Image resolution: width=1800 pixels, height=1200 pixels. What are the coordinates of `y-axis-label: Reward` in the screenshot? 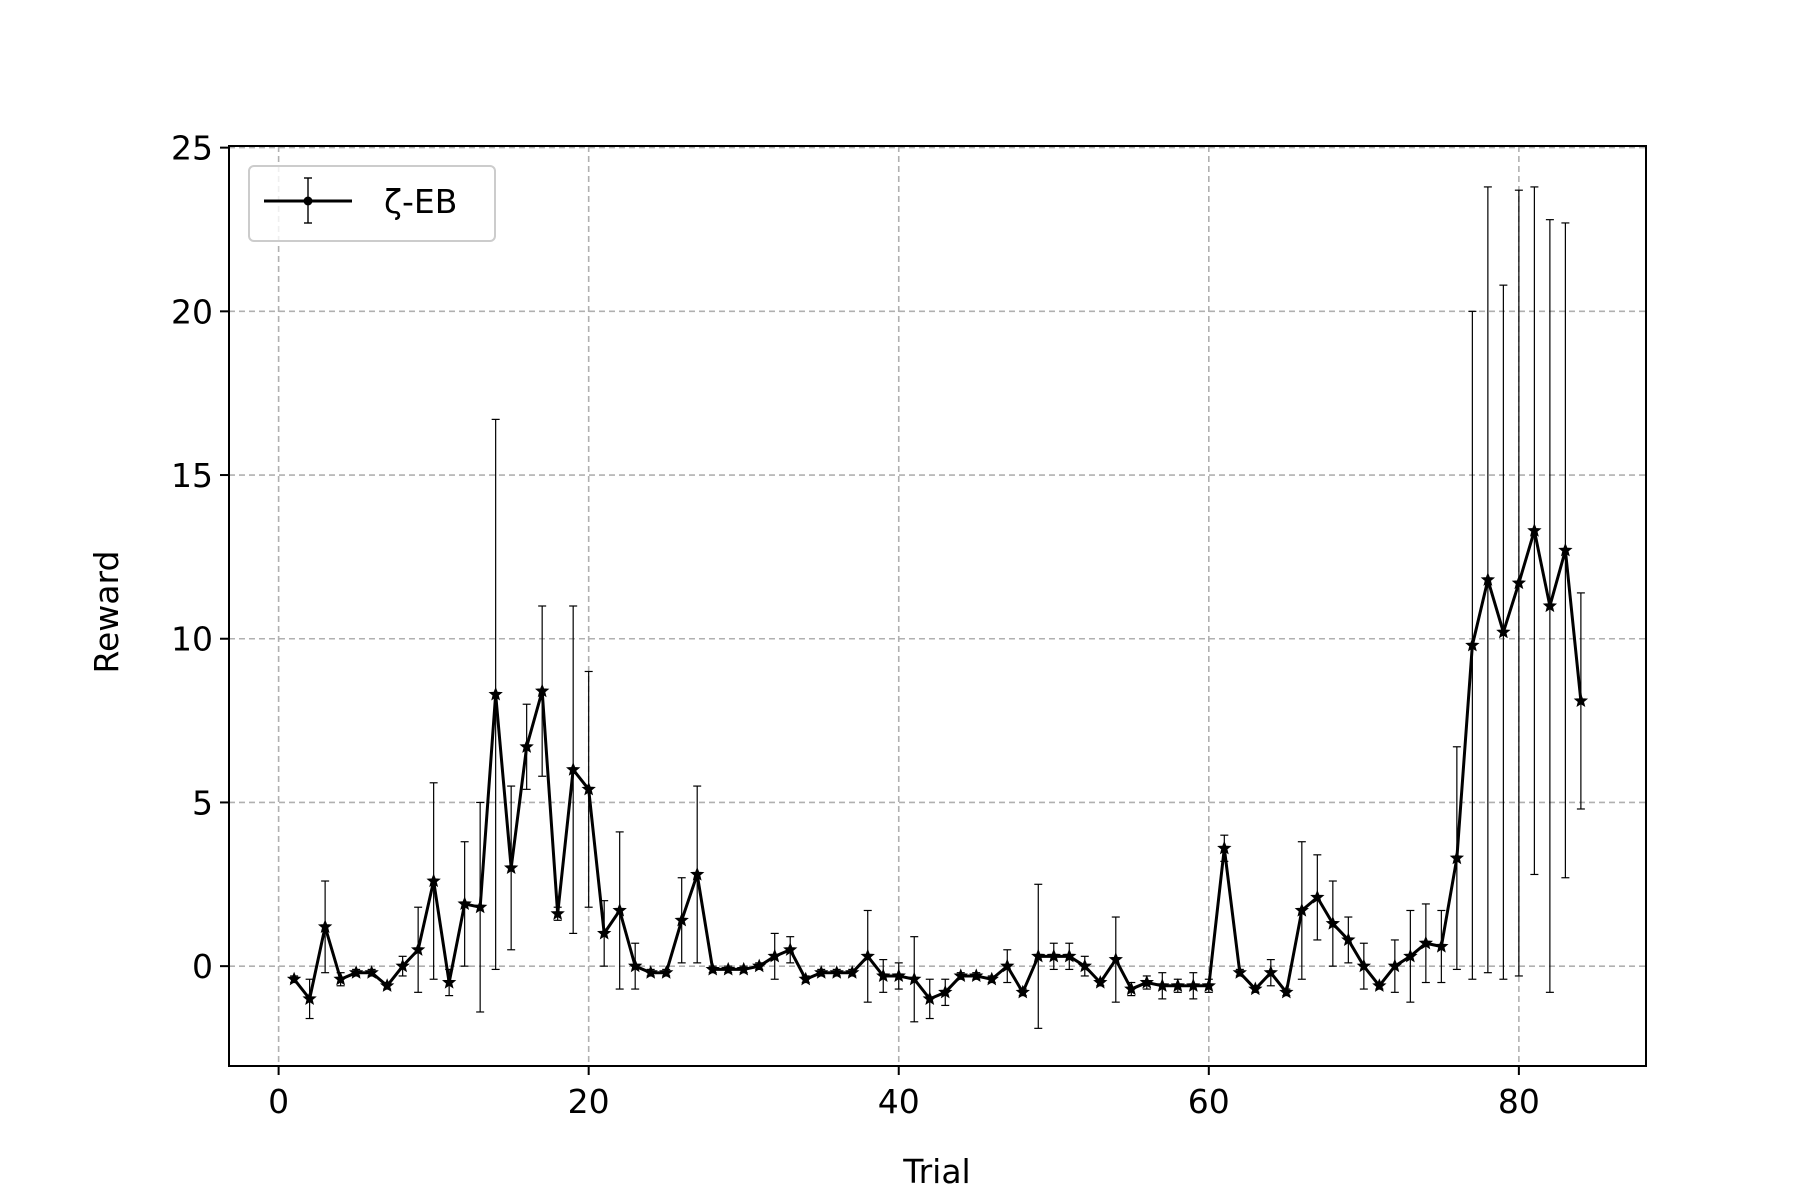 It's located at (106, 612).